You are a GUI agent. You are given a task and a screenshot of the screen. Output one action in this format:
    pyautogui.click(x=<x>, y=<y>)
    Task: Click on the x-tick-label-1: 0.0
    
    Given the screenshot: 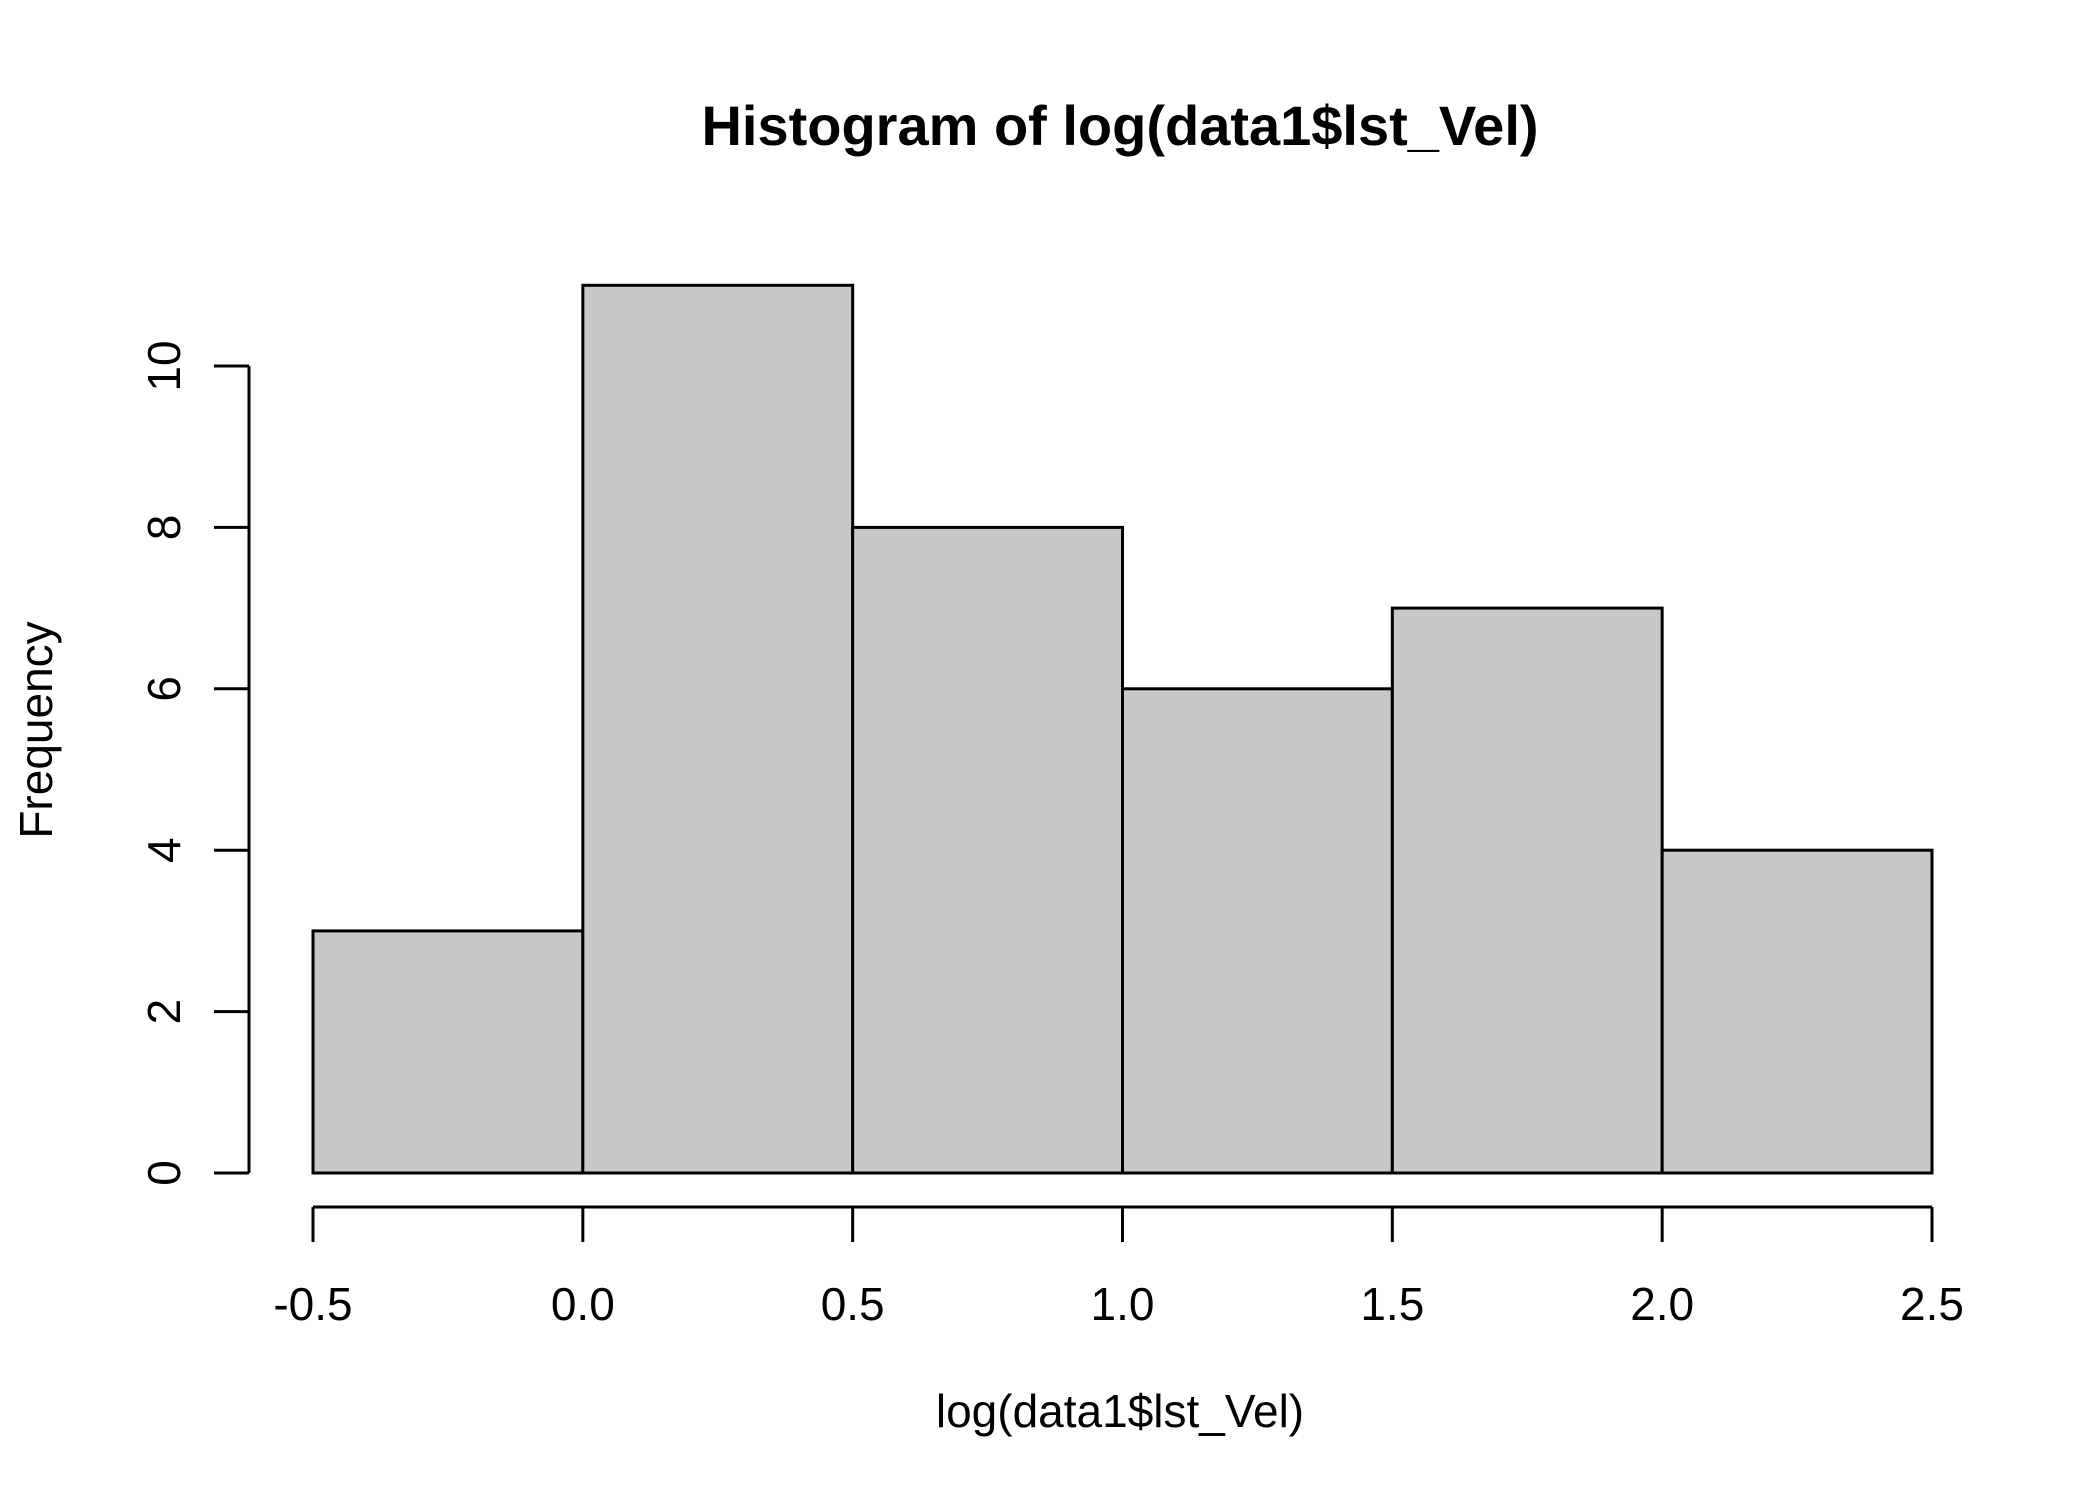 What is the action you would take?
    pyautogui.click(x=583, y=1304)
    